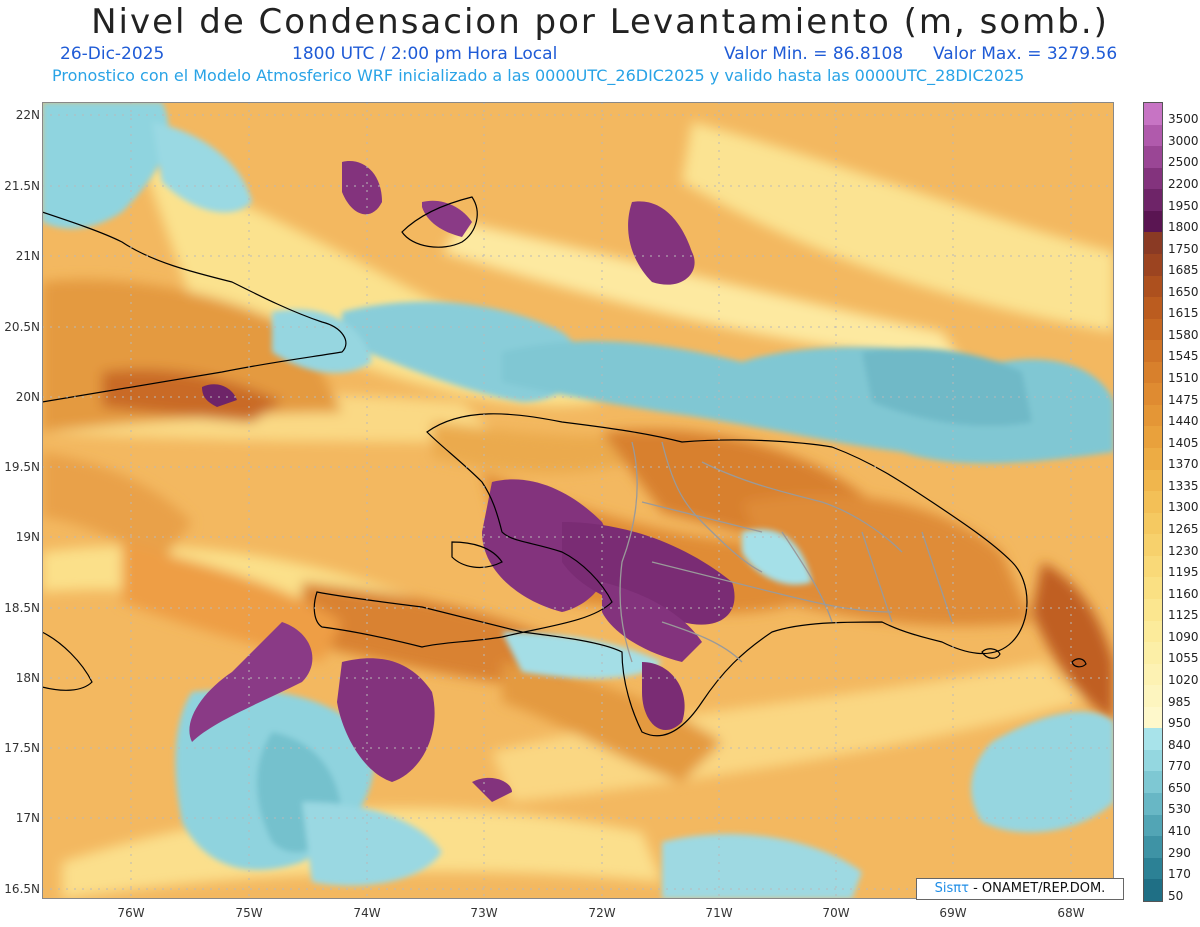 This screenshot has width=1200, height=927. I want to click on colorbar-level-label: 3500, so click(1183, 119).